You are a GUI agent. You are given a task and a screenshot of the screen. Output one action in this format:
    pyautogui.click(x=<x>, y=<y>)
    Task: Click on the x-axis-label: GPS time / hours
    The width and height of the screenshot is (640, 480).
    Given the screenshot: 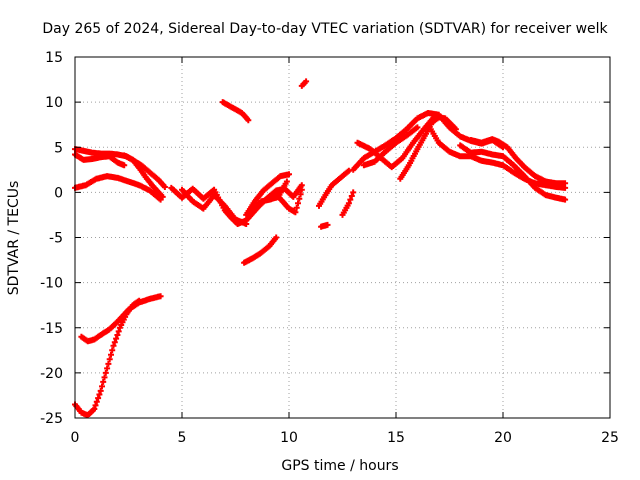 What is the action you would take?
    pyautogui.click(x=339, y=466)
    